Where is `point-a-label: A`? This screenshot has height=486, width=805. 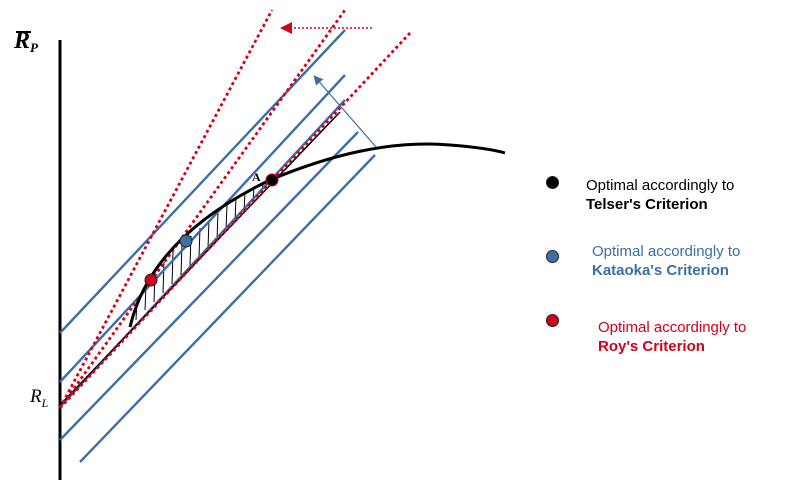
point-a-label: A is located at coordinates (256, 177).